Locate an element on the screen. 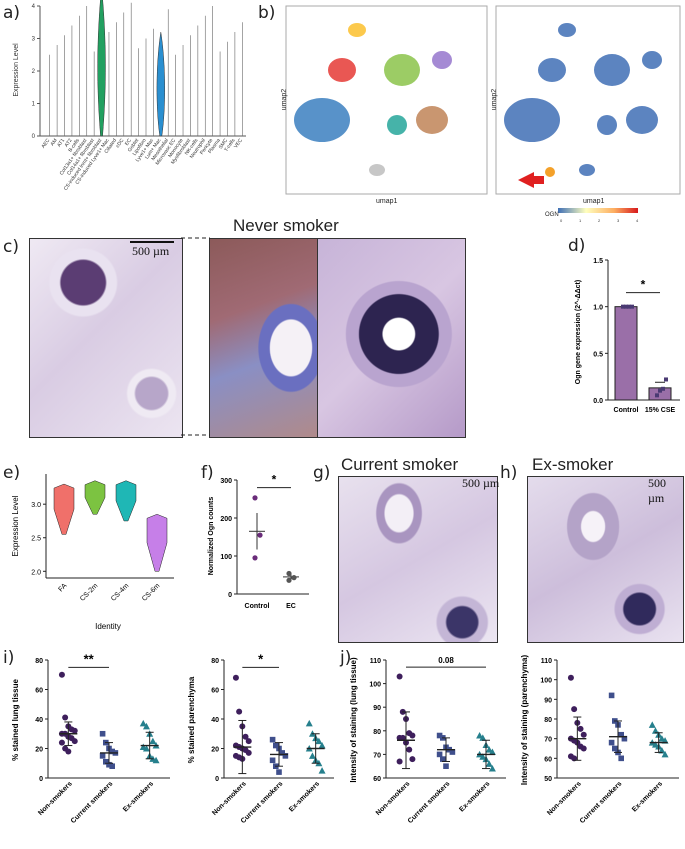 This screenshot has width=685, height=849. ytick-label-j2: 90 is located at coordinates (548, 700).